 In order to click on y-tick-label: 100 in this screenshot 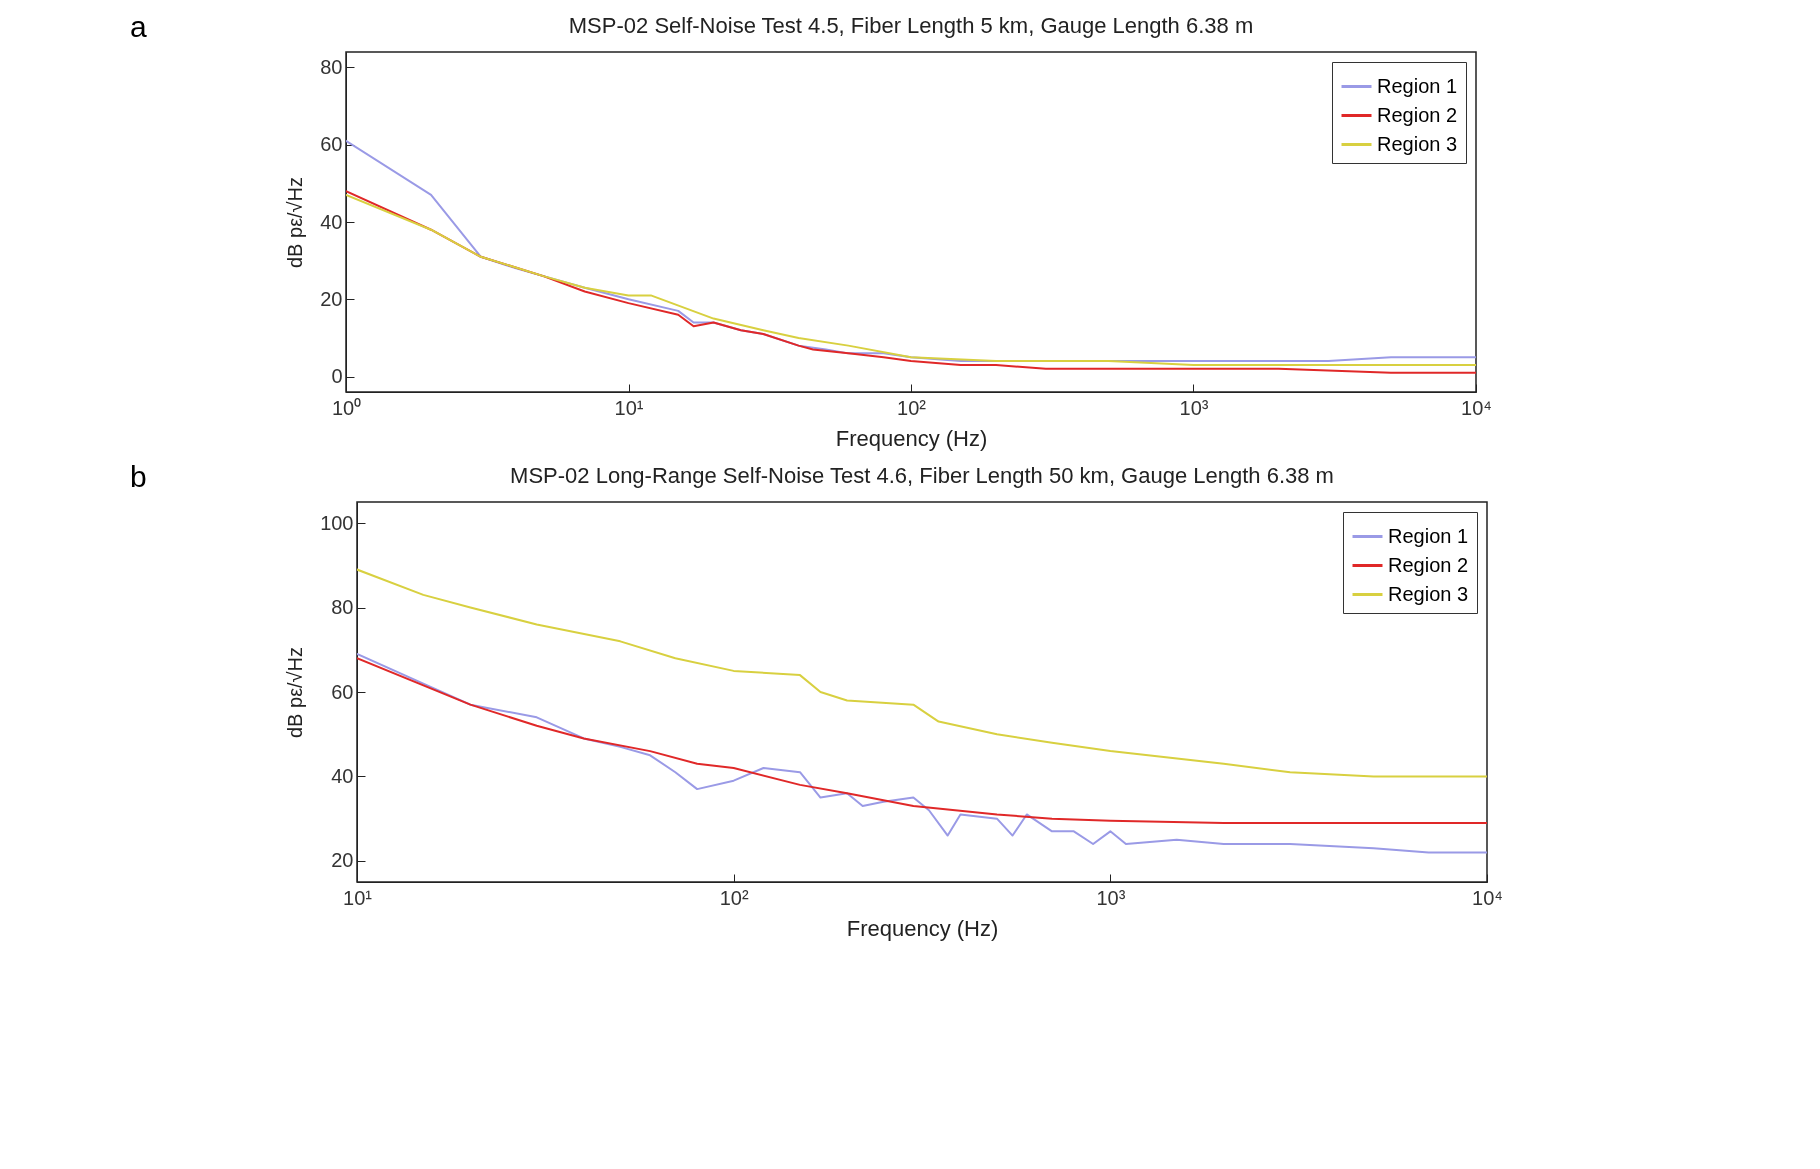, I will do `click(337, 522)`.